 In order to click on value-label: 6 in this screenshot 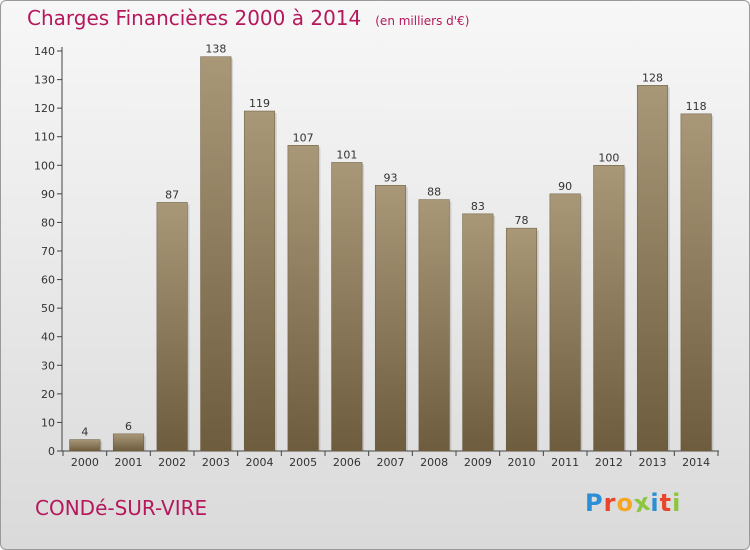, I will do `click(128, 426)`.